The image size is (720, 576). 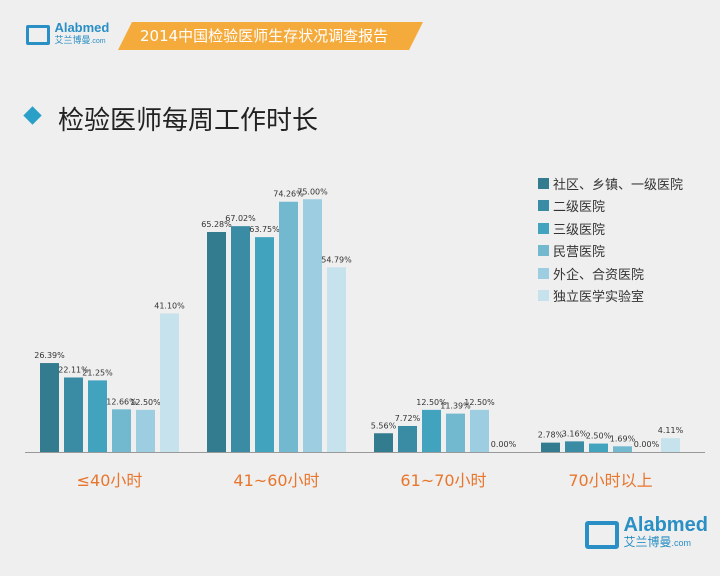 I want to click on data-label: 54.79%, so click(x=336, y=259).